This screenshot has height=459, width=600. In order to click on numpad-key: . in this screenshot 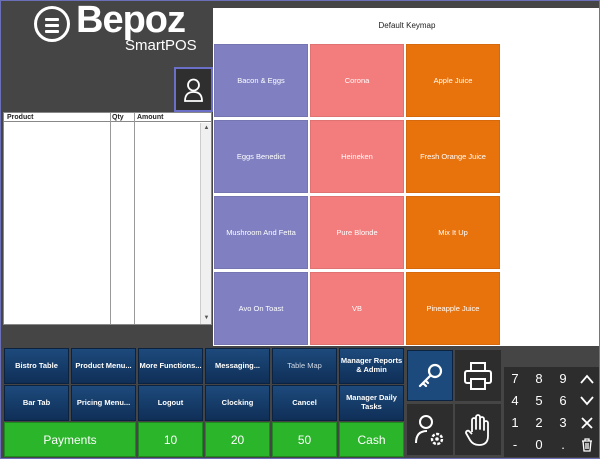, I will do `click(563, 444)`.